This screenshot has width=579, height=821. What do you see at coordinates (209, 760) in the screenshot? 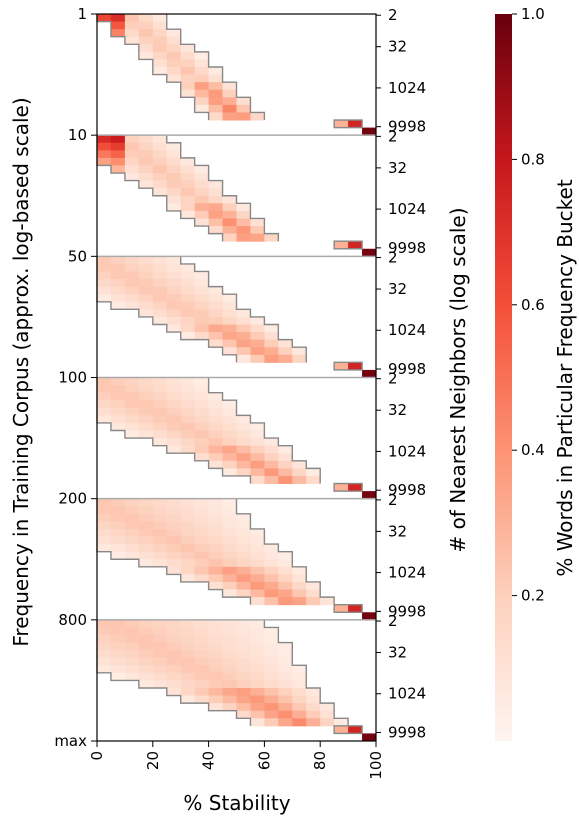
I see `x-tick-label: 40` at bounding box center [209, 760].